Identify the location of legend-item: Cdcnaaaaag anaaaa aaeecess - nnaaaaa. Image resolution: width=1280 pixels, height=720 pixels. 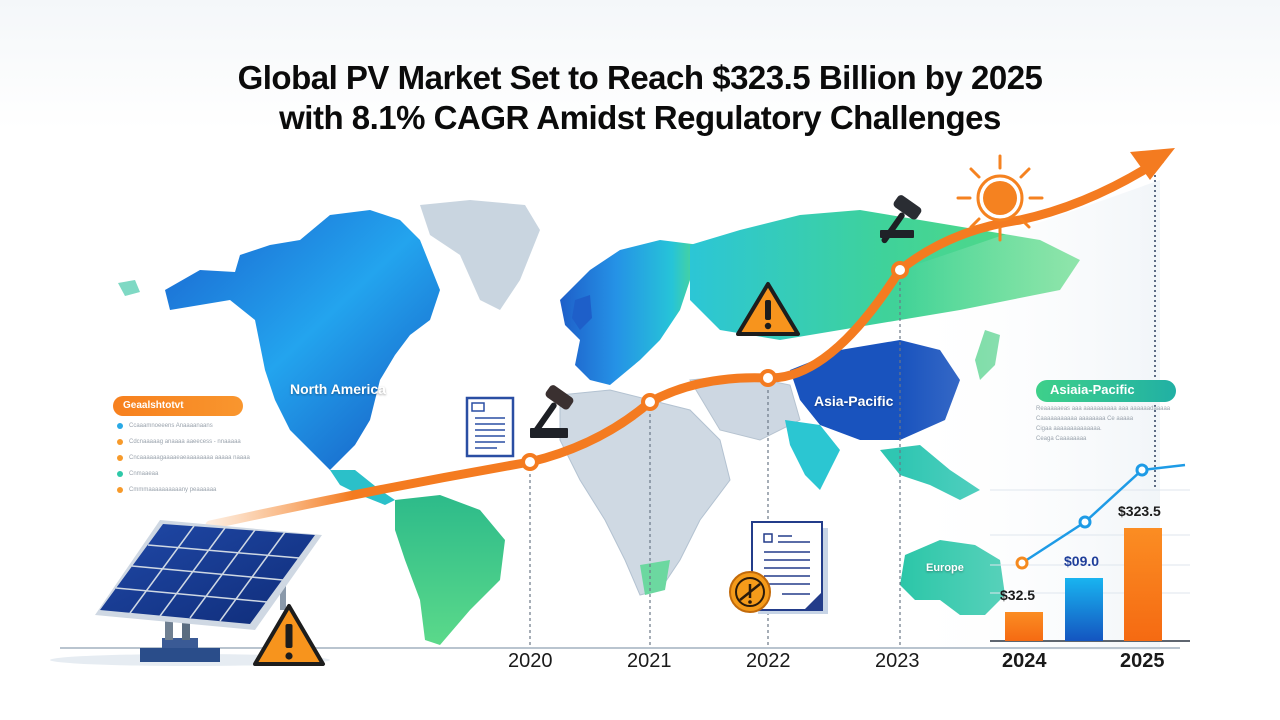
(180, 442).